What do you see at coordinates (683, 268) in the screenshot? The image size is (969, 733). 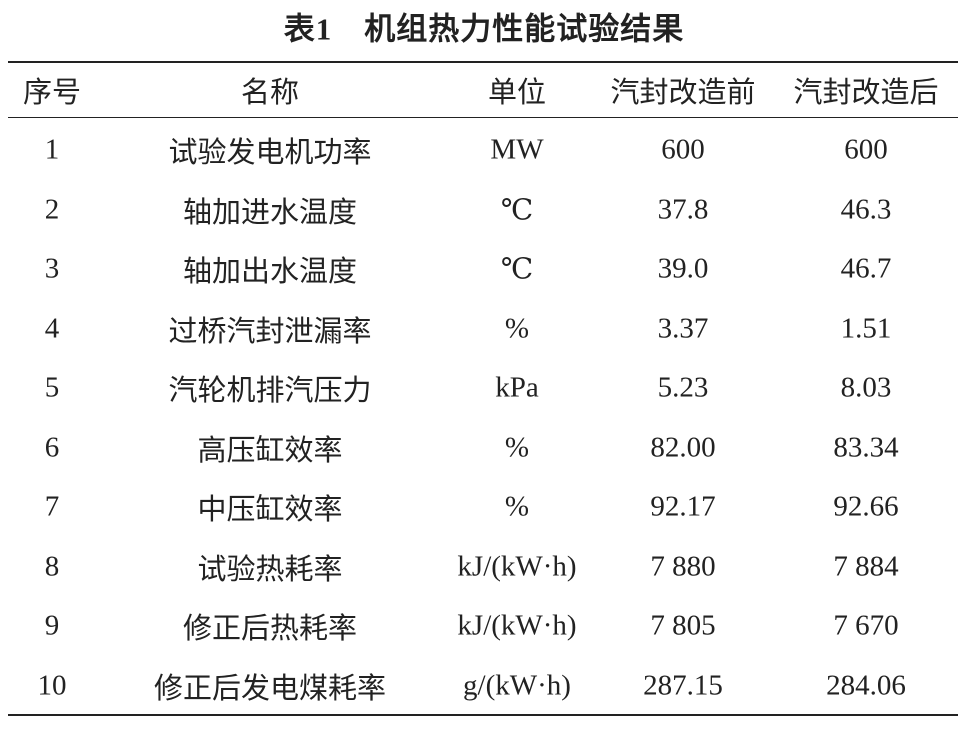 I see `table-cell: 39.0` at bounding box center [683, 268].